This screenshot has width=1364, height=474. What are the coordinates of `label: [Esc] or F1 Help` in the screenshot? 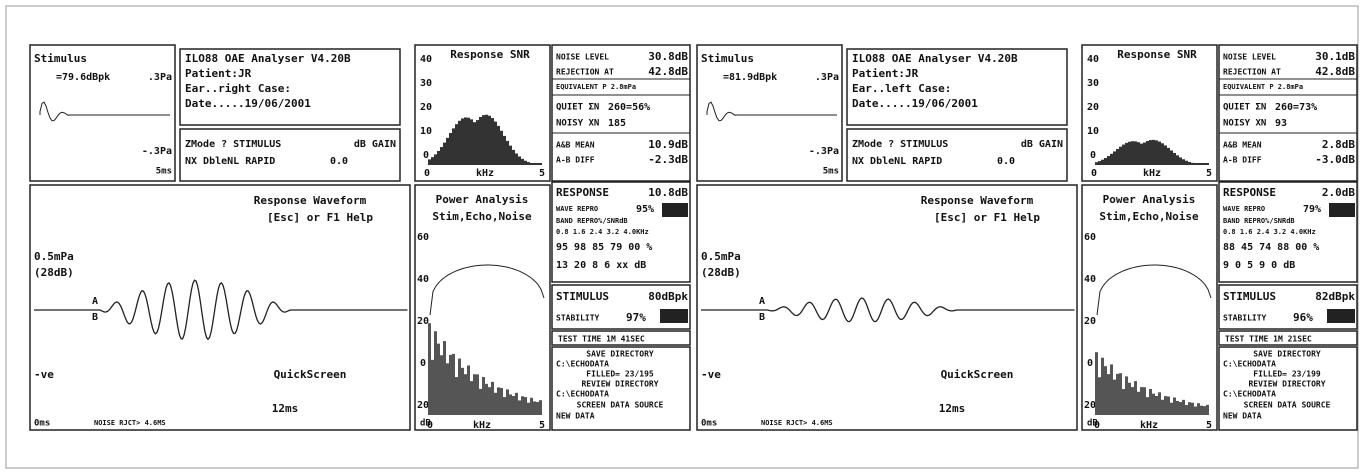 It's located at (987, 217).